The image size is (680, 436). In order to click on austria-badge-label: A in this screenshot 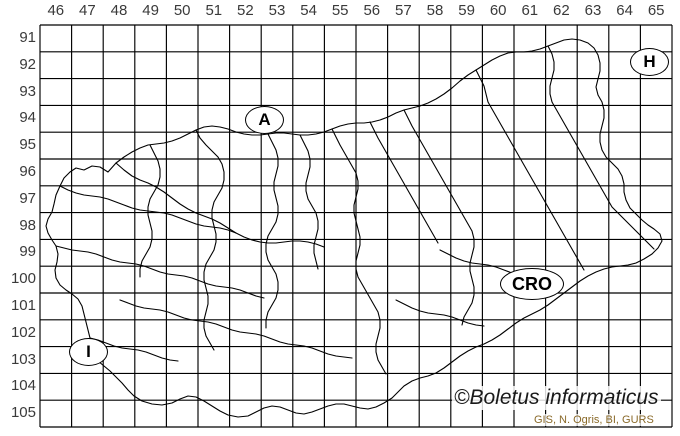, I will do `click(264, 119)`.